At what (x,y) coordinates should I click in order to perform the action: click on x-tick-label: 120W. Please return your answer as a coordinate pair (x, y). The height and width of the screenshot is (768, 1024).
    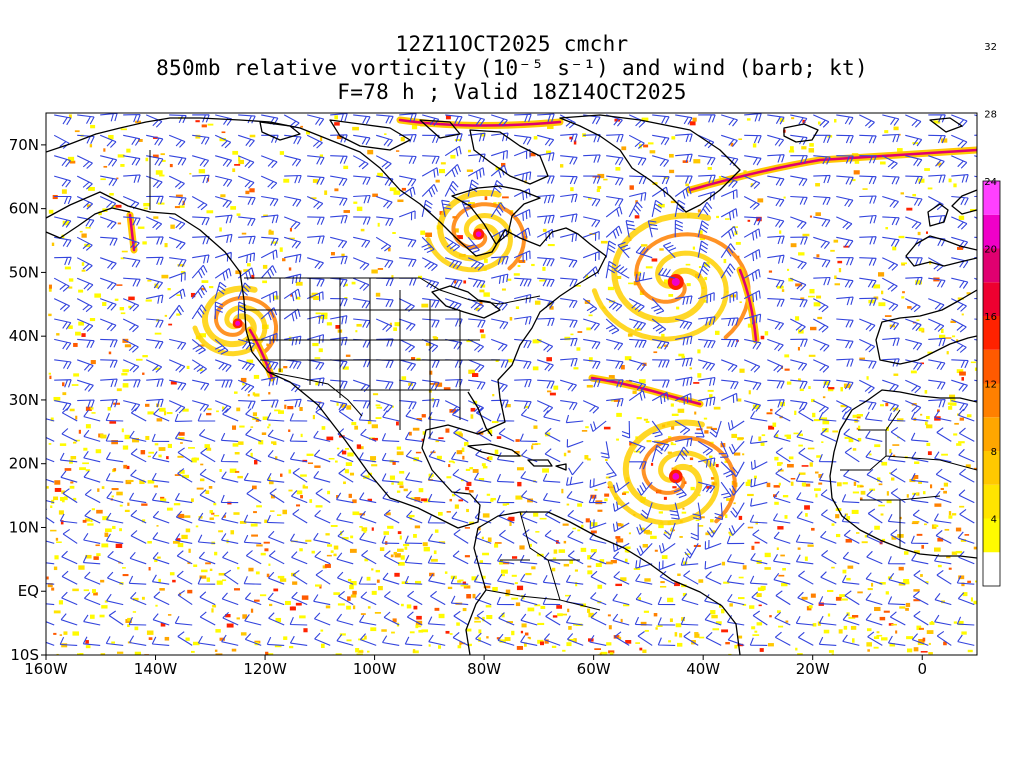
    Looking at the image, I should click on (265, 669).